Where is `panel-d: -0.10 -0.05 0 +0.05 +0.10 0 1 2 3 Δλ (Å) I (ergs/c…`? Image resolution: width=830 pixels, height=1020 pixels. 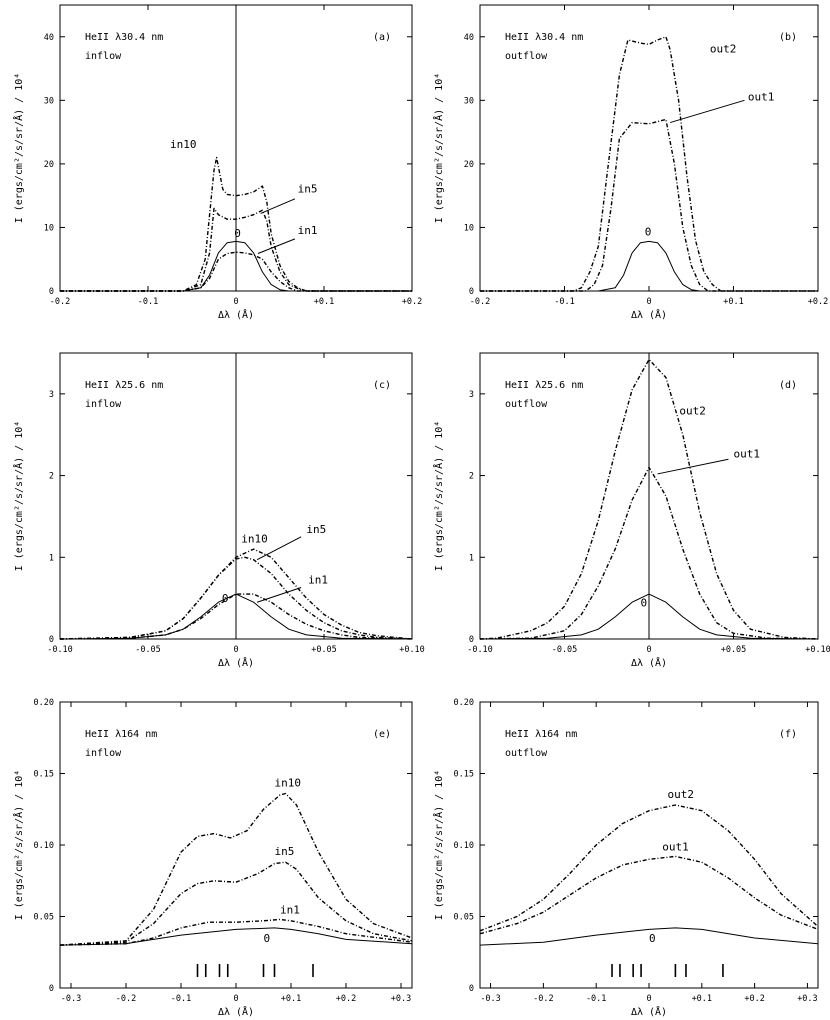 panel-d: -0.10 -0.05 0 +0.05 +0.10 0 1 2 3 Δλ (Å) I (ergs/c… is located at coordinates (631, 510).